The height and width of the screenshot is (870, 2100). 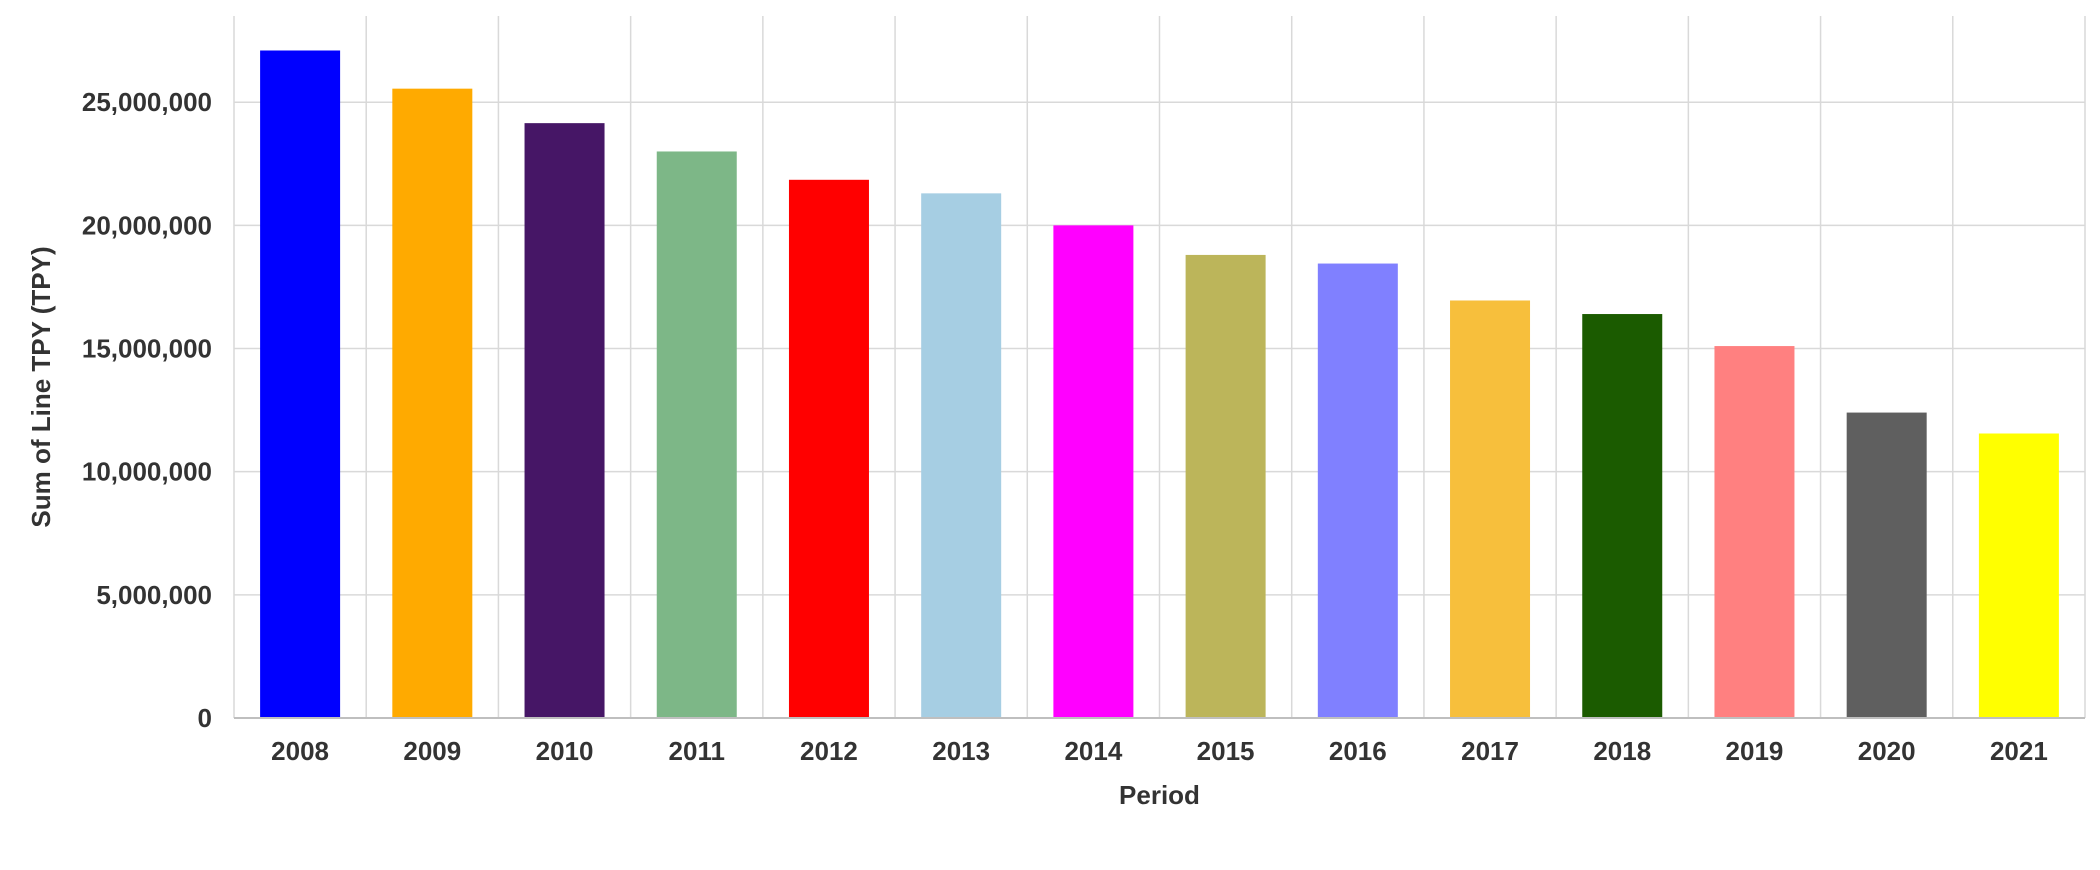 I want to click on bar-2011, so click(x=696, y=434).